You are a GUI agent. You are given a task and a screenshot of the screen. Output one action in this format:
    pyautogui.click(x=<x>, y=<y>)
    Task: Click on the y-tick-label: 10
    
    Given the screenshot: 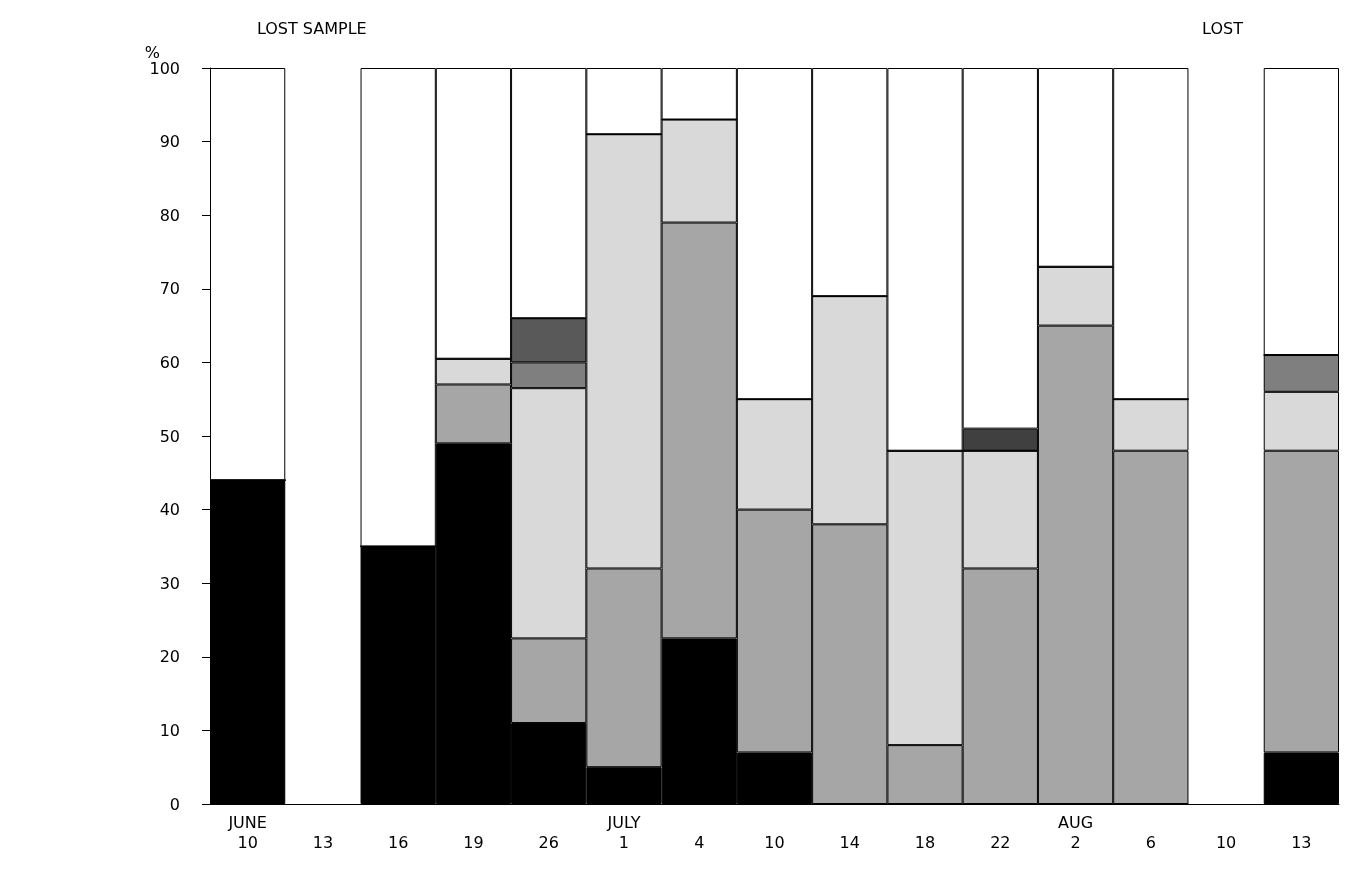 What is the action you would take?
    pyautogui.click(x=169, y=730)
    